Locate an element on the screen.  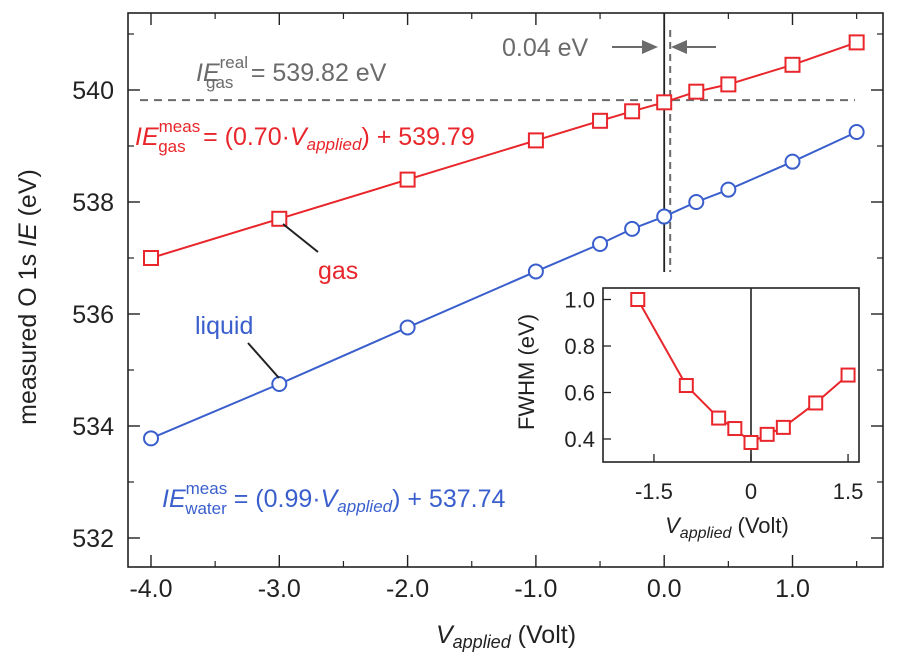
x-tick-label: -2.0 is located at coordinates (407, 589).